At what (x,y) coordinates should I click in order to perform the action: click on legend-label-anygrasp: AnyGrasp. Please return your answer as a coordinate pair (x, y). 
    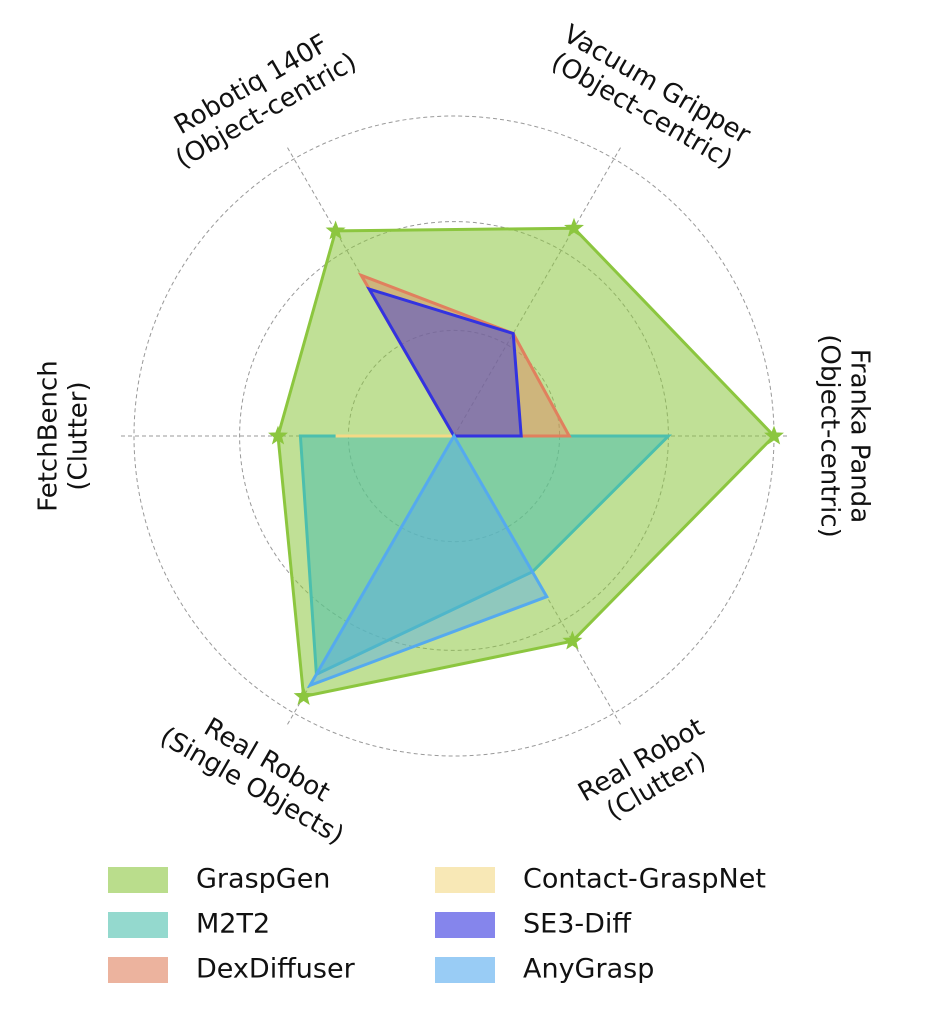
    Looking at the image, I should click on (588, 969).